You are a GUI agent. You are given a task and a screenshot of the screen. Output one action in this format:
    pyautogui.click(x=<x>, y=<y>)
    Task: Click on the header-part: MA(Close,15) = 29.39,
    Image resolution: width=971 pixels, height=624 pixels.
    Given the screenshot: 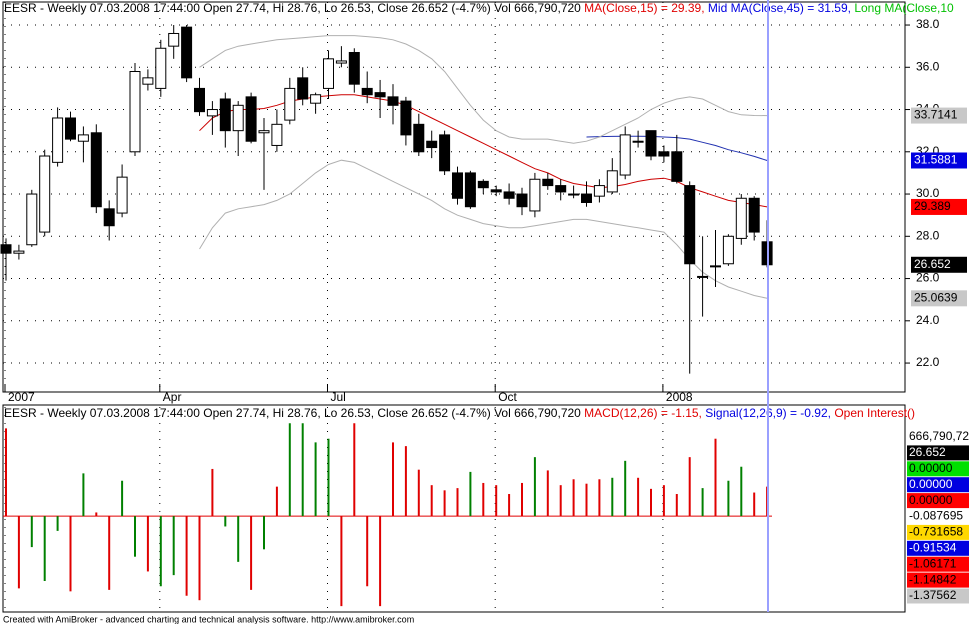 What is the action you would take?
    pyautogui.click(x=646, y=8)
    